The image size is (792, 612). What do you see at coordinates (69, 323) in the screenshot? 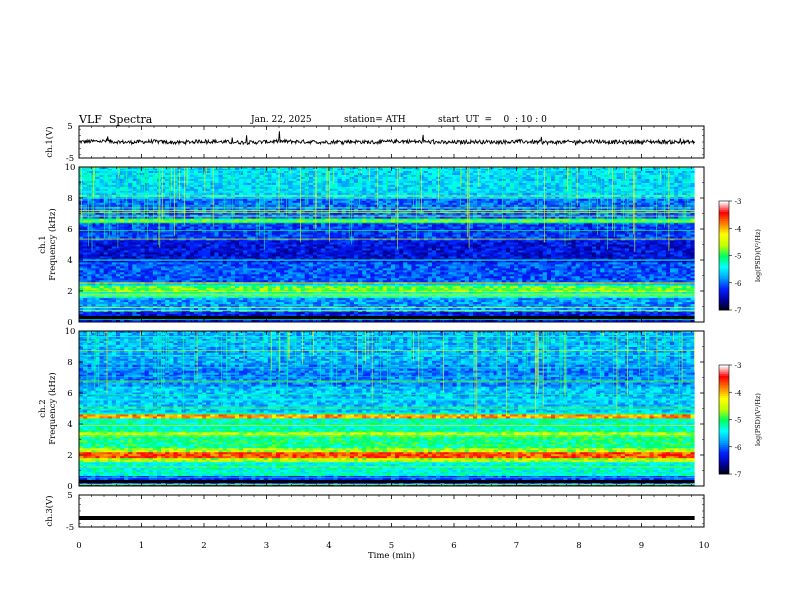
I see `ch1-spectrogram-ytick-label: 0` at bounding box center [69, 323].